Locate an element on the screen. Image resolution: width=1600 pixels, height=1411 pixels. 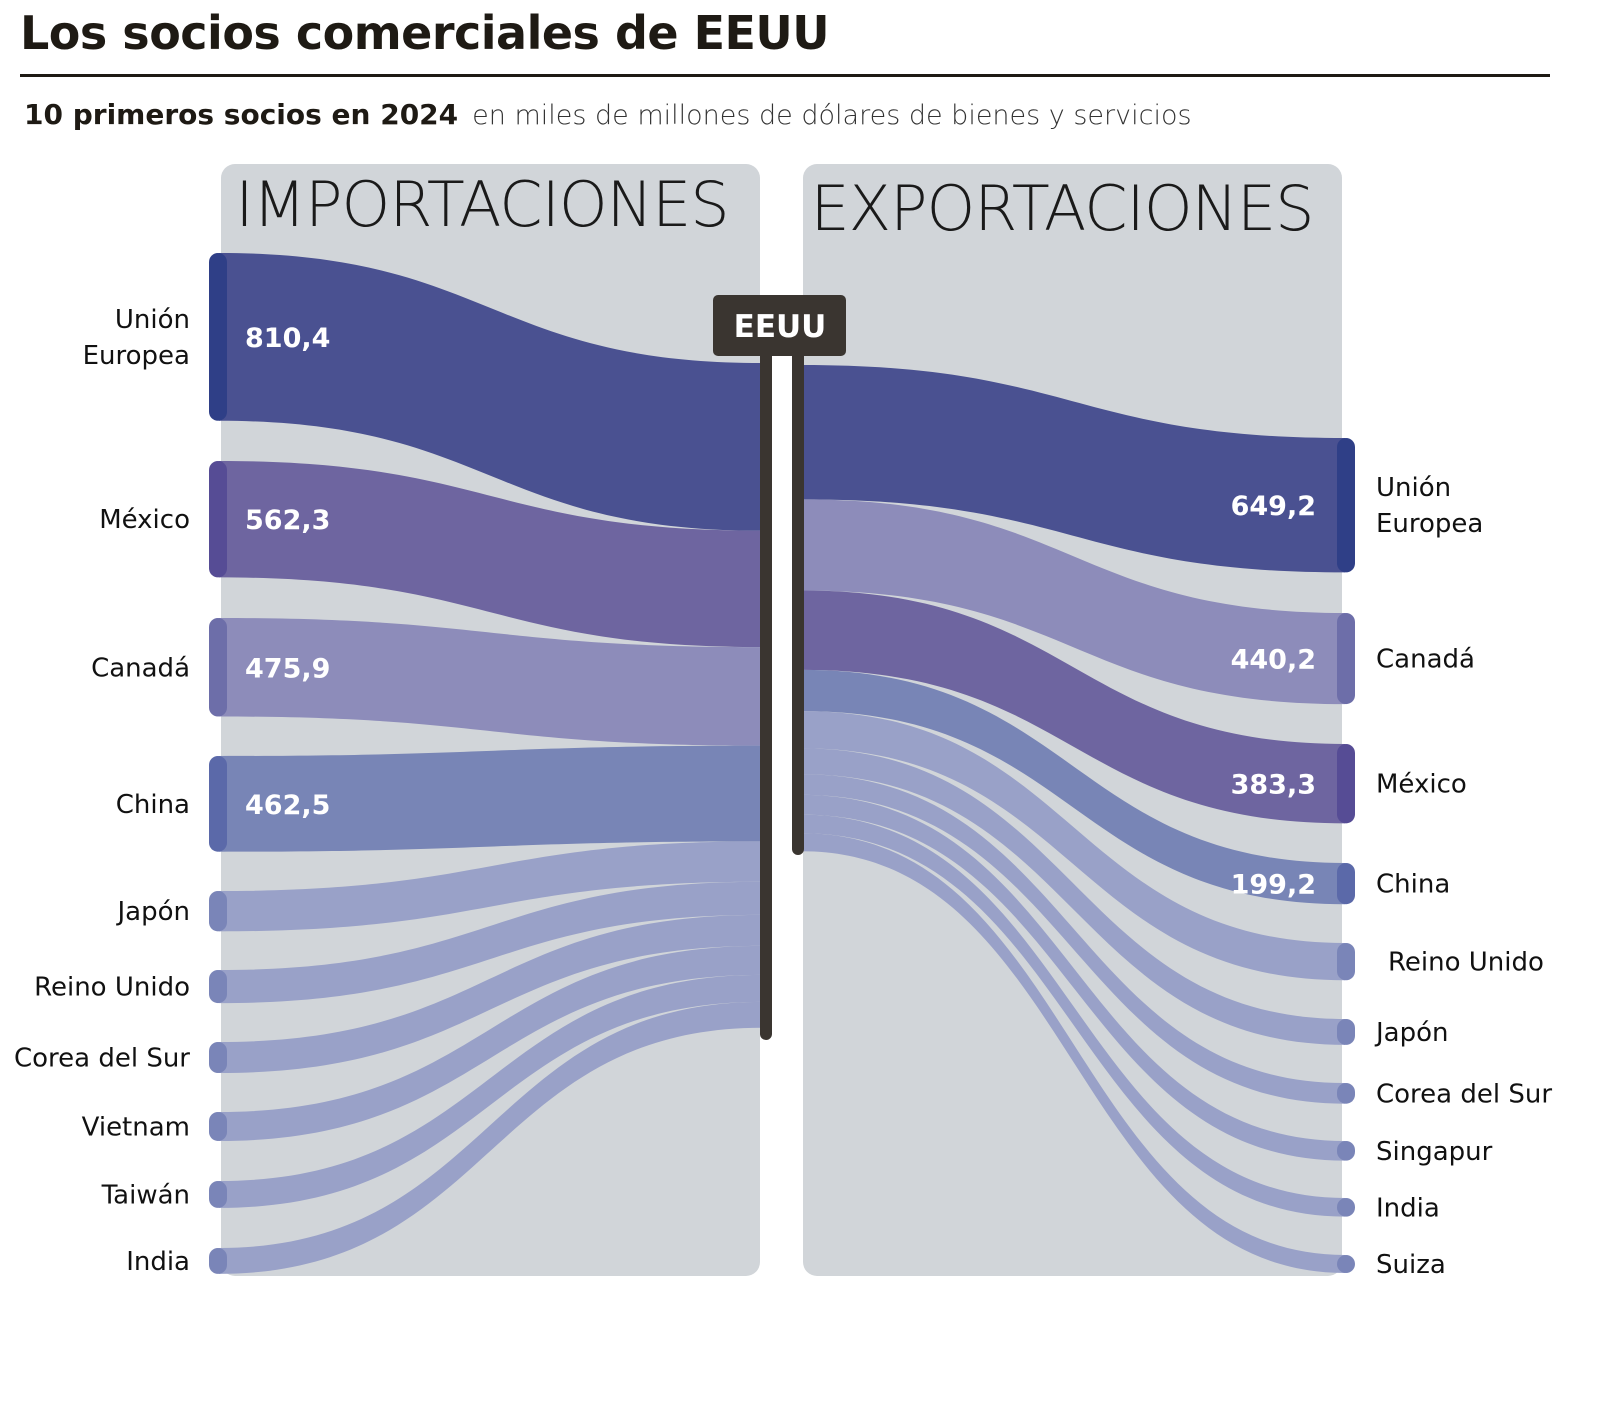
exports-flow-canada is located at coordinates (1073, 602).